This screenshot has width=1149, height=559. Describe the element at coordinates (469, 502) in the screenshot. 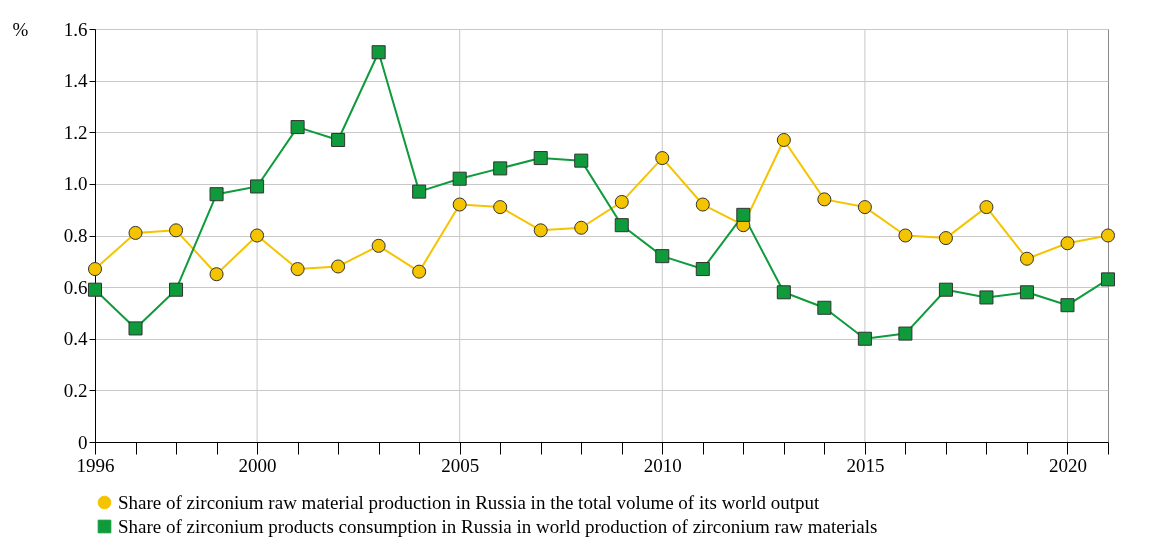

I see `legend-label: Share of zirconium raw material production in Russia in the total volume of its world output` at that location.